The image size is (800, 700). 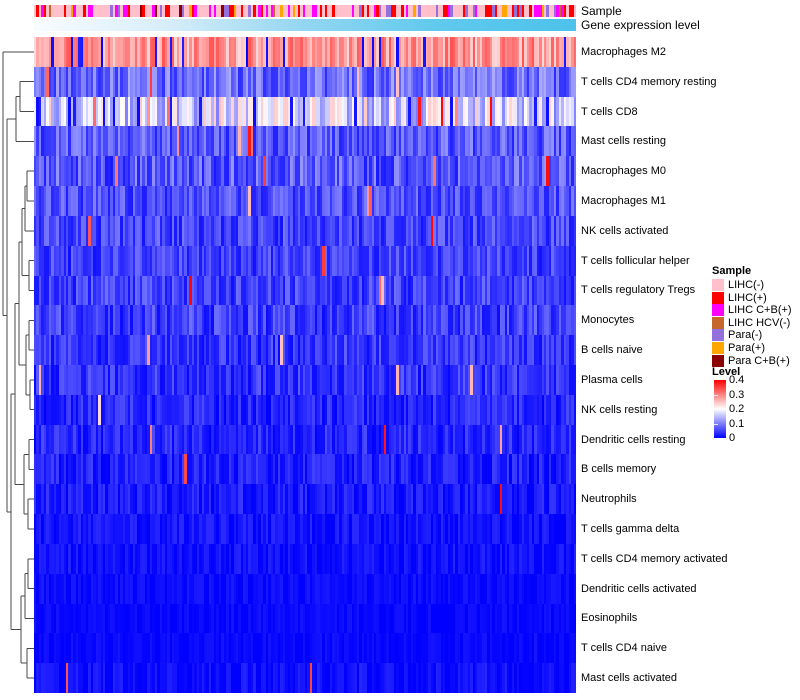 I want to click on legend-entry: Para(+), so click(x=738, y=348).